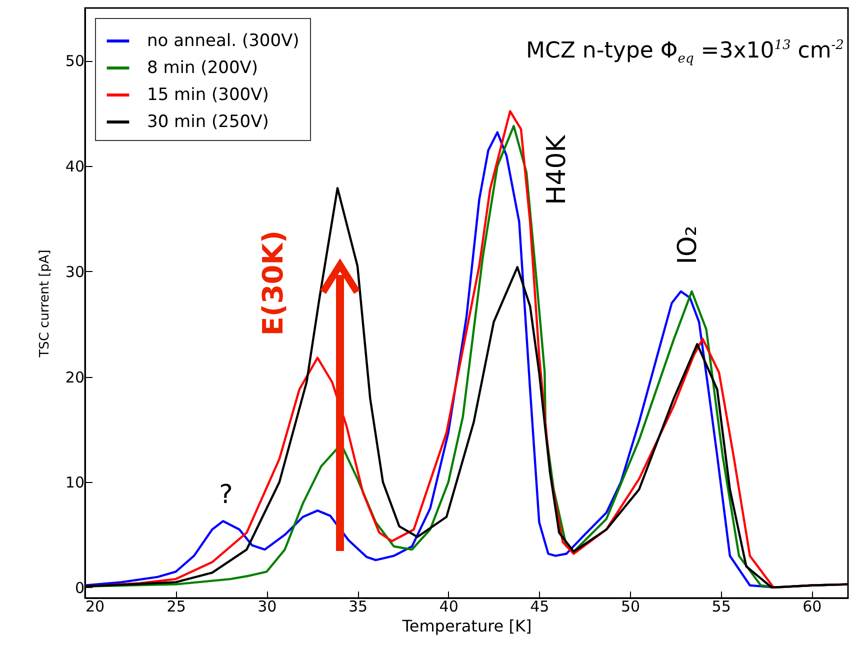  Describe the element at coordinates (688, 245) in the screenshot. I see `annotation: IO₂` at that location.